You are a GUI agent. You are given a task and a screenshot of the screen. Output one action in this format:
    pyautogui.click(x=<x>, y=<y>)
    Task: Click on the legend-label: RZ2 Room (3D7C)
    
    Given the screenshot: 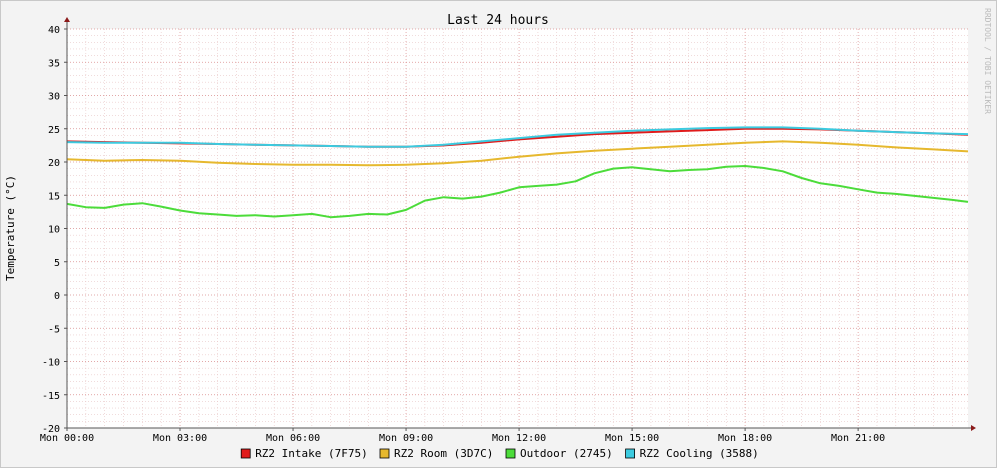 What is the action you would take?
    pyautogui.click(x=443, y=453)
    